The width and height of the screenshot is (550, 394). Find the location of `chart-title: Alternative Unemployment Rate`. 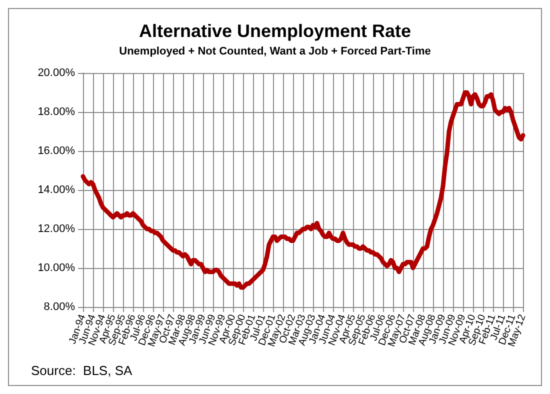

chart-title: Alternative Unemployment Rate is located at coordinates (275, 31).